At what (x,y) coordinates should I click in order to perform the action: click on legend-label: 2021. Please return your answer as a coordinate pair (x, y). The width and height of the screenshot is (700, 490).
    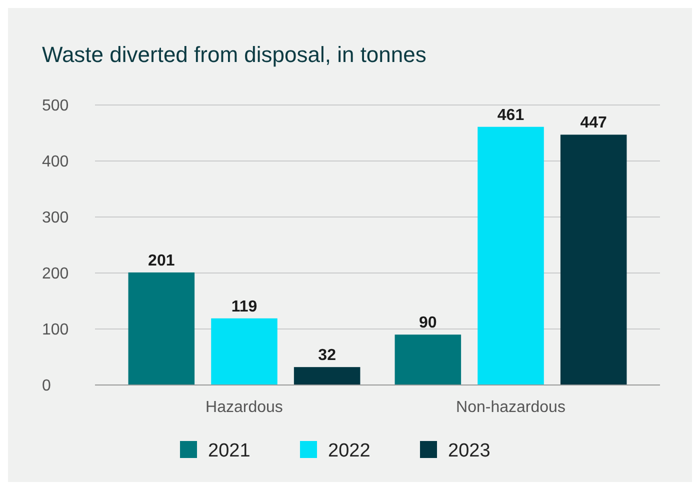
    Looking at the image, I should click on (229, 451).